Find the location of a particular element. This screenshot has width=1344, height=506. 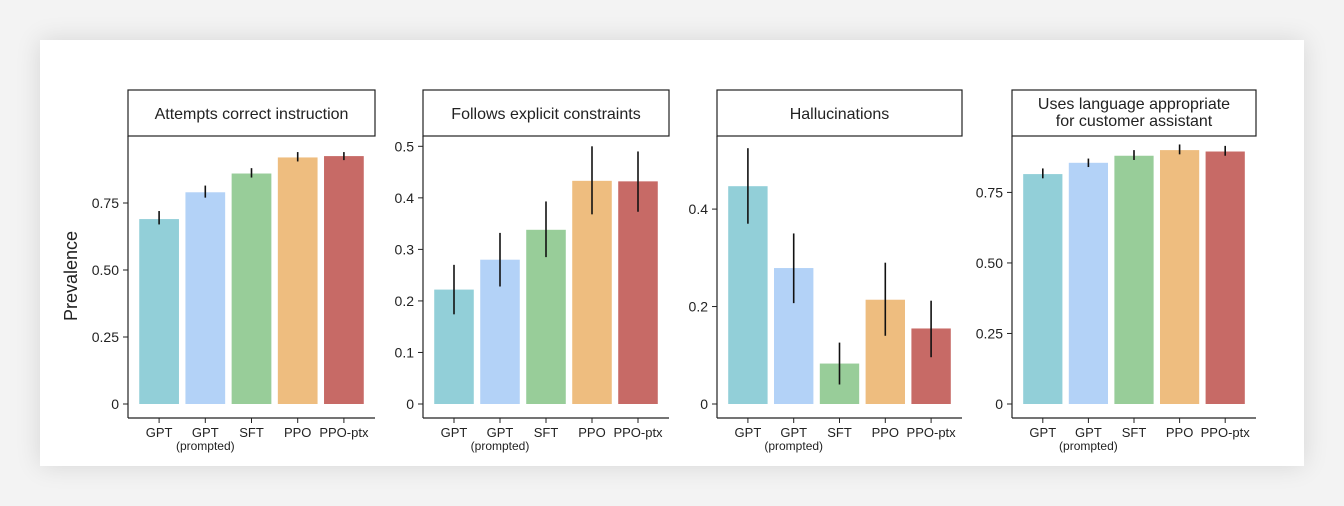

y-tick-label: 0.1 is located at coordinates (405, 352).